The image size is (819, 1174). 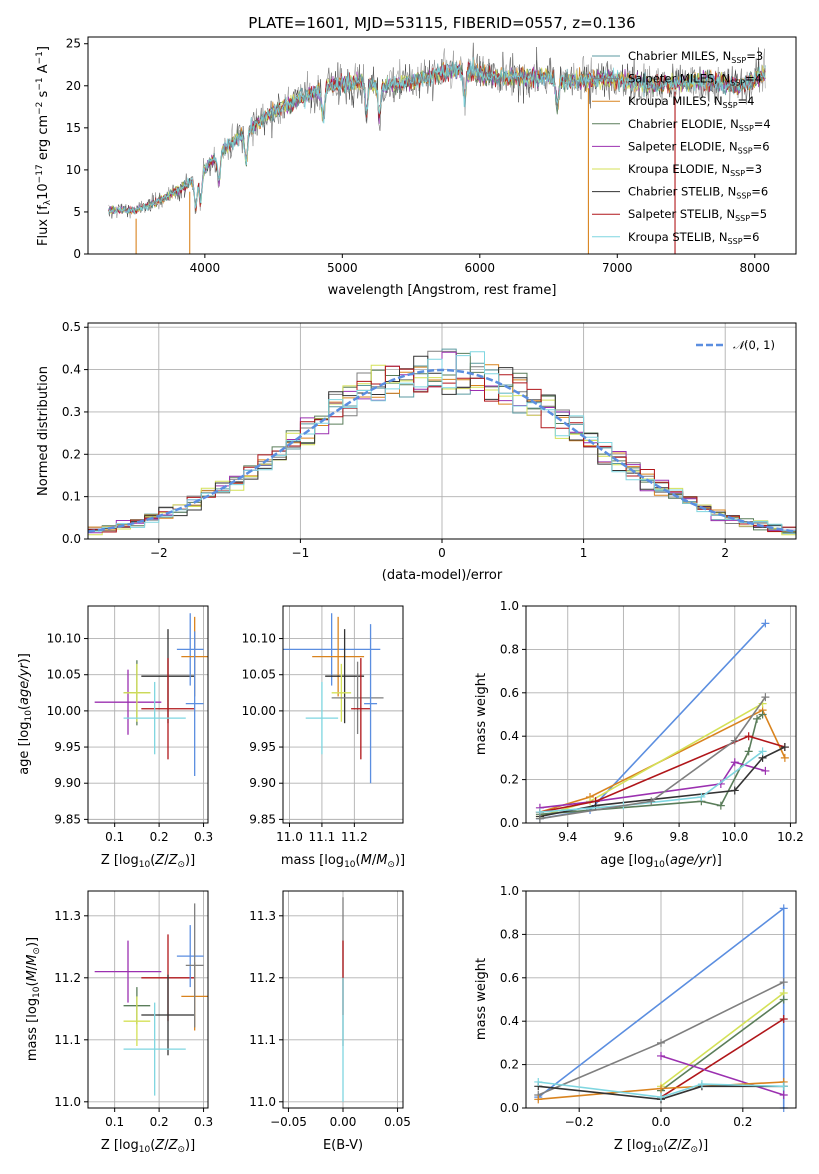 What do you see at coordinates (151, 999) in the screenshot?
I see `mass-vs-z-points` at bounding box center [151, 999].